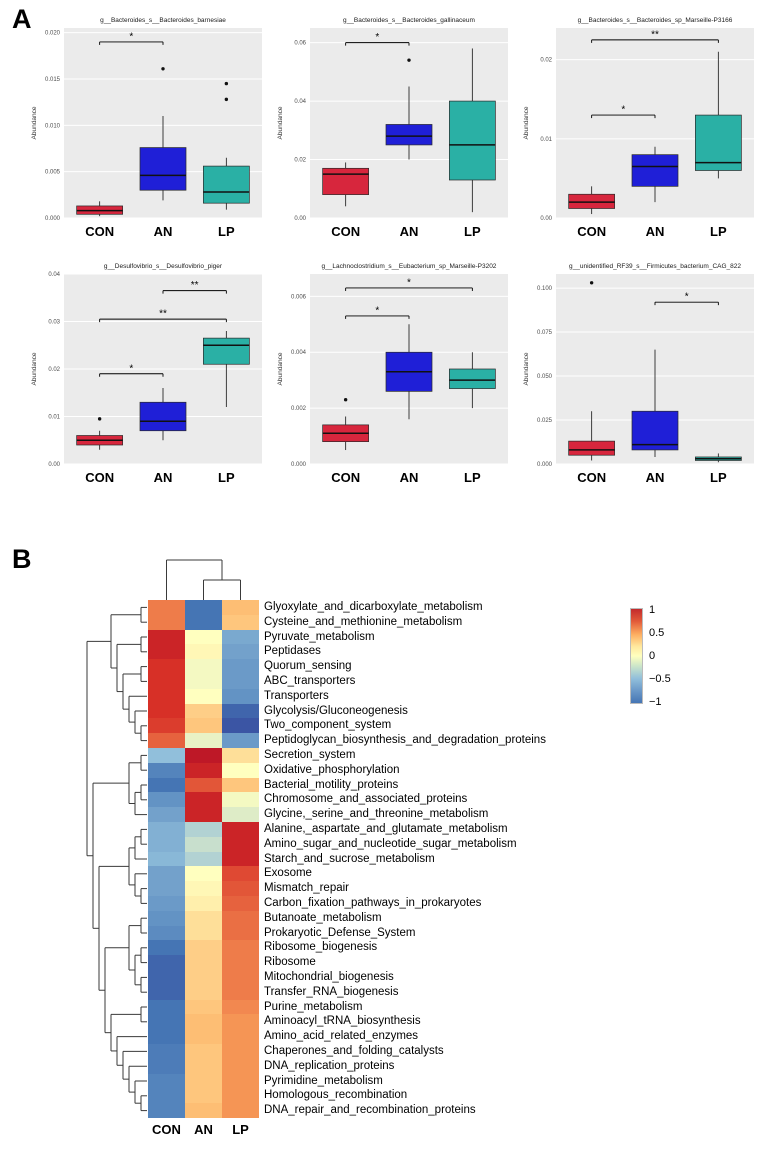  Describe the element at coordinates (349, 858) in the screenshot. I see `heatmap-row-label: Starch_and_sucrose_metabolism` at that location.